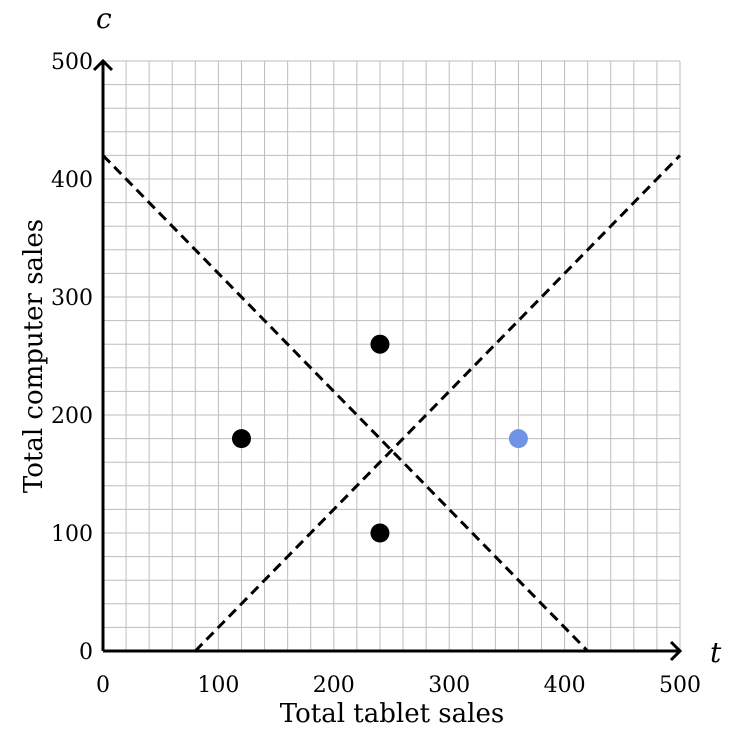 The width and height of the screenshot is (754, 750). I want to click on y-tick-label: 100, so click(72, 534).